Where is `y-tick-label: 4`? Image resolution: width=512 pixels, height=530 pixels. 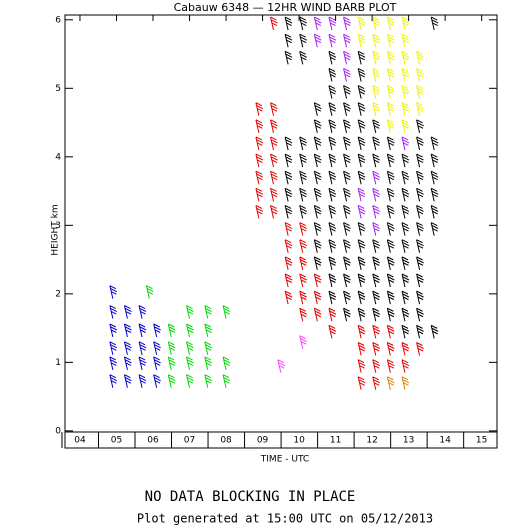 y-tick-label: 4 is located at coordinates (58, 157).